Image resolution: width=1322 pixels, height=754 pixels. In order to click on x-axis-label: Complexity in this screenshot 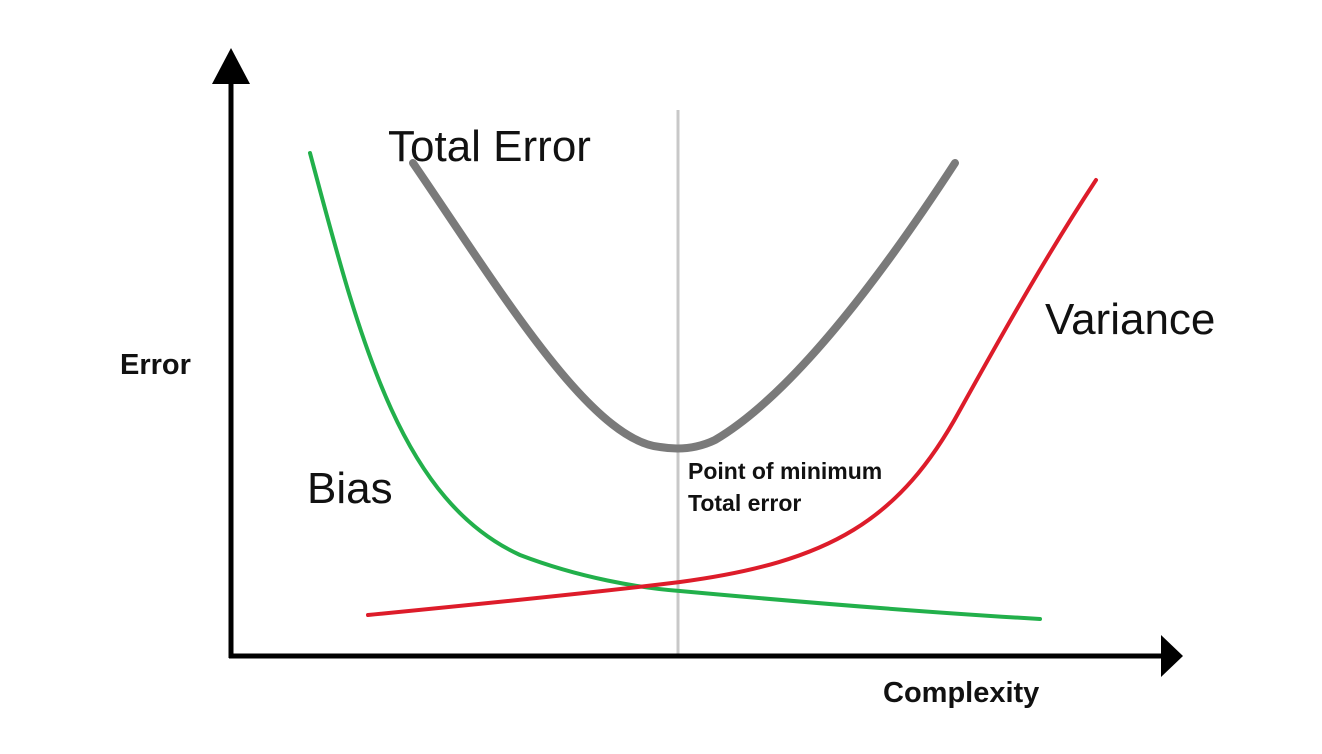, I will do `click(961, 693)`.